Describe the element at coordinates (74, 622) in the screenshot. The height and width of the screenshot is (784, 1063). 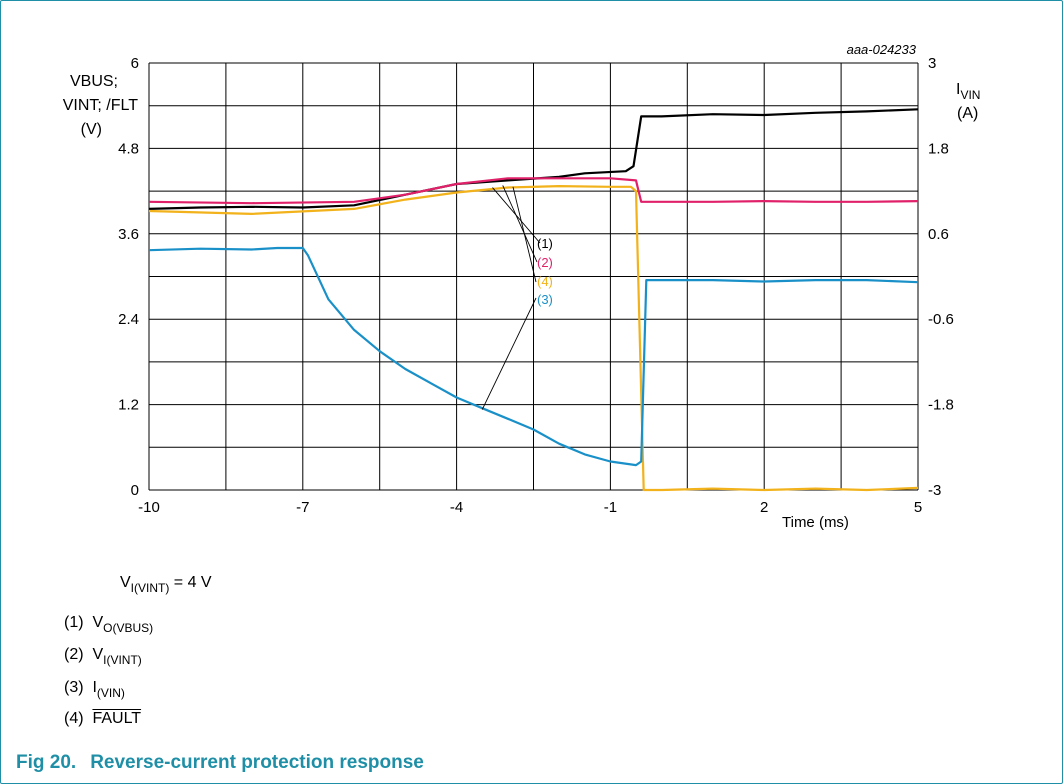
I see `legend-number: (1)` at that location.